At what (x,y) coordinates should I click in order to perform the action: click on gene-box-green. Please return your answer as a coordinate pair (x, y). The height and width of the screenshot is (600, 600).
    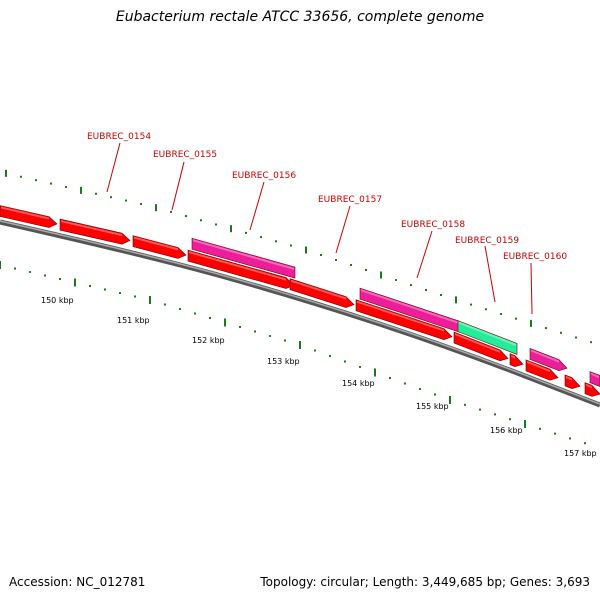
    Looking at the image, I should click on (487, 337).